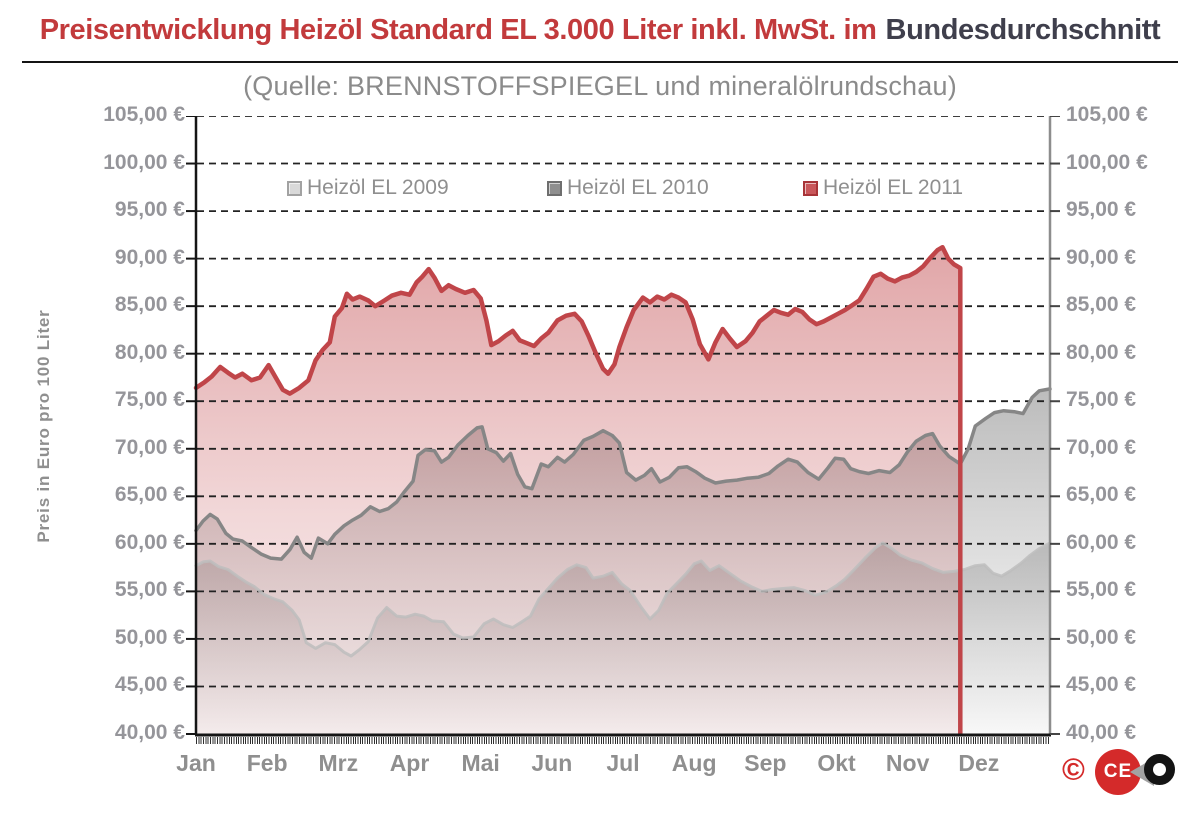 This screenshot has height=826, width=1200. Describe the element at coordinates (1101, 352) in the screenshot. I see `y-axis-label-right: 80,00 €` at that location.